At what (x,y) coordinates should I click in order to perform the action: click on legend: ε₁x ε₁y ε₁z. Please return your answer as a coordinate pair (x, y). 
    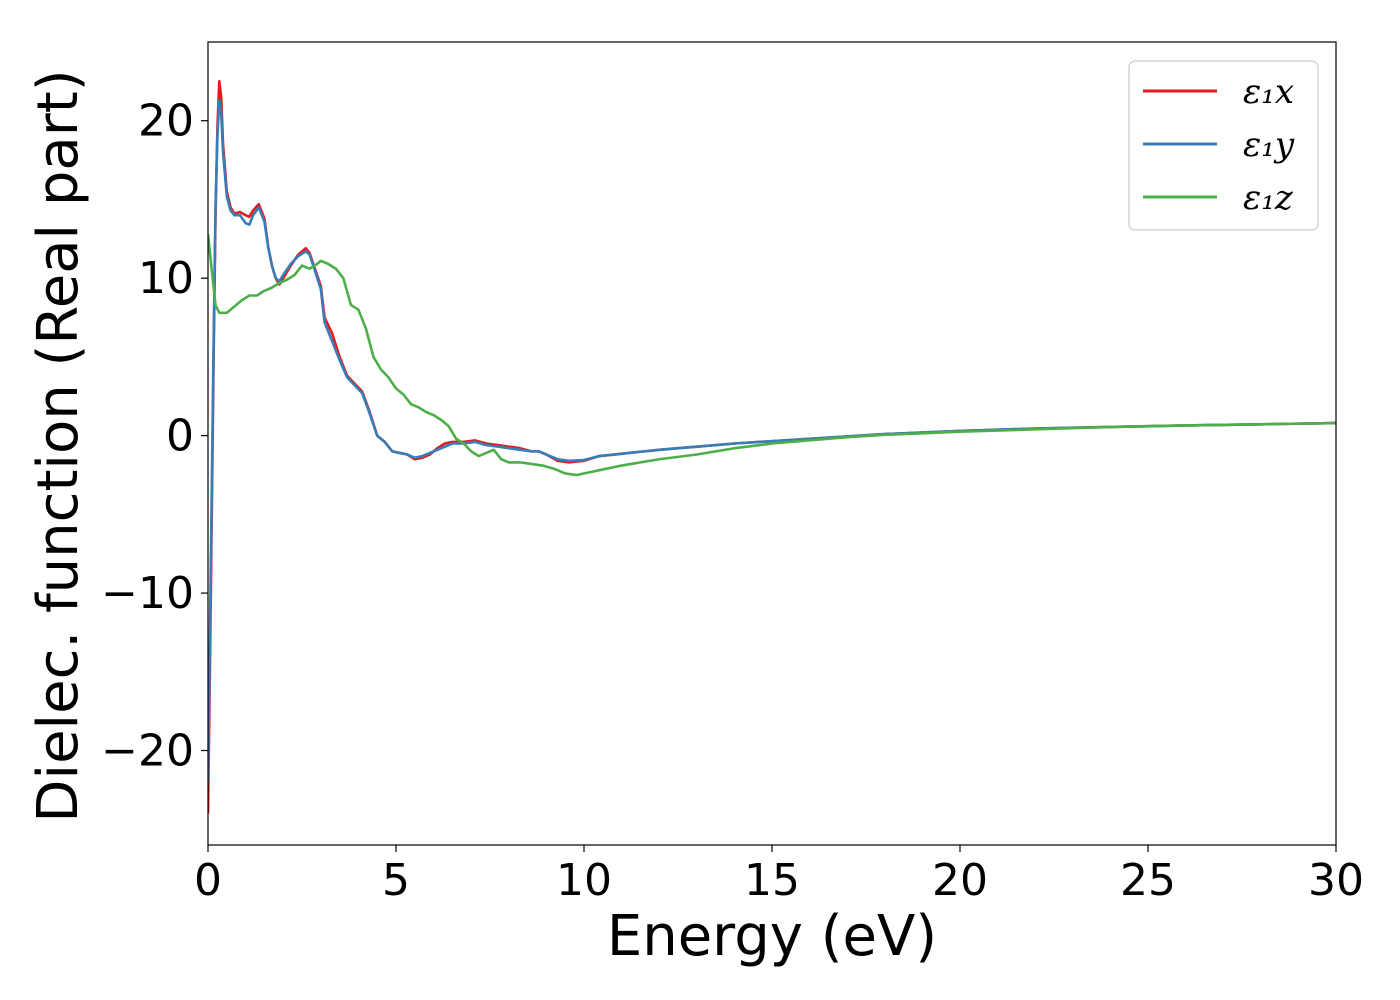
    Looking at the image, I should click on (1223, 145).